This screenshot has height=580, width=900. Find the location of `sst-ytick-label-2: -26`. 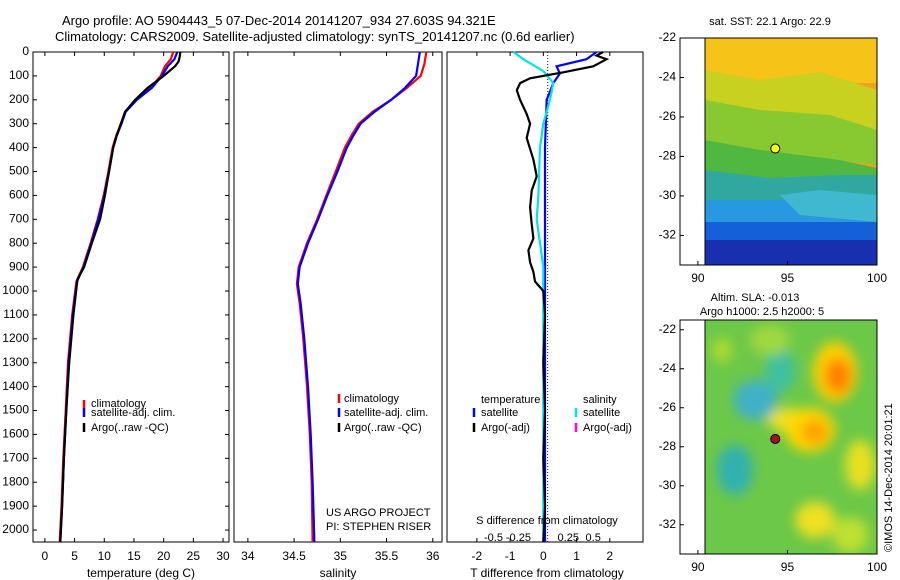

sst-ytick-label-2: -26 is located at coordinates (668, 116).